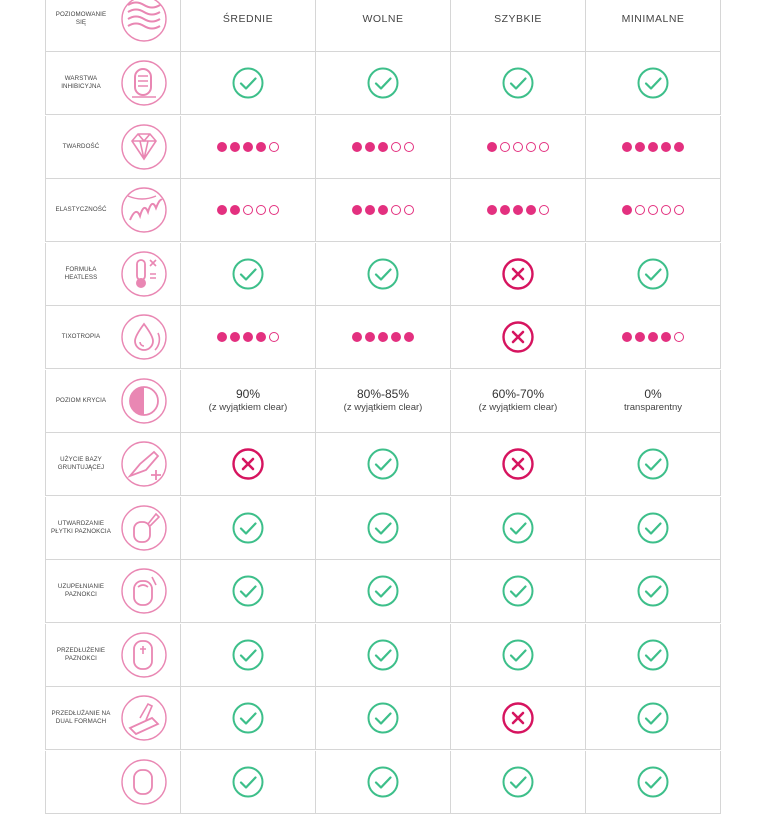 The width and height of the screenshot is (768, 814). Describe the element at coordinates (653, 407) in the screenshot. I see `coverage-note: transparentny` at that location.